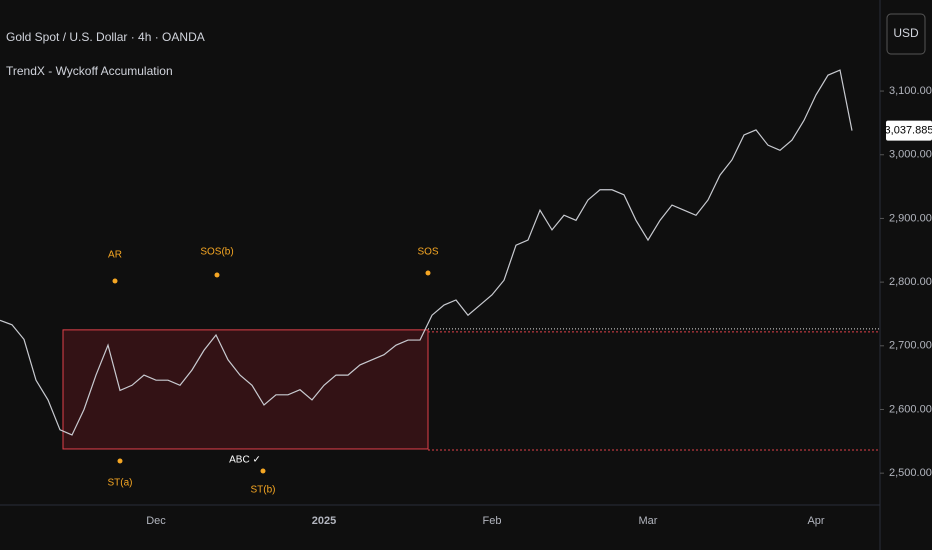 This screenshot has width=932, height=550. What do you see at coordinates (89, 71) in the screenshot?
I see `indicator-name: TrendX - Wyckoff Accumulation` at bounding box center [89, 71].